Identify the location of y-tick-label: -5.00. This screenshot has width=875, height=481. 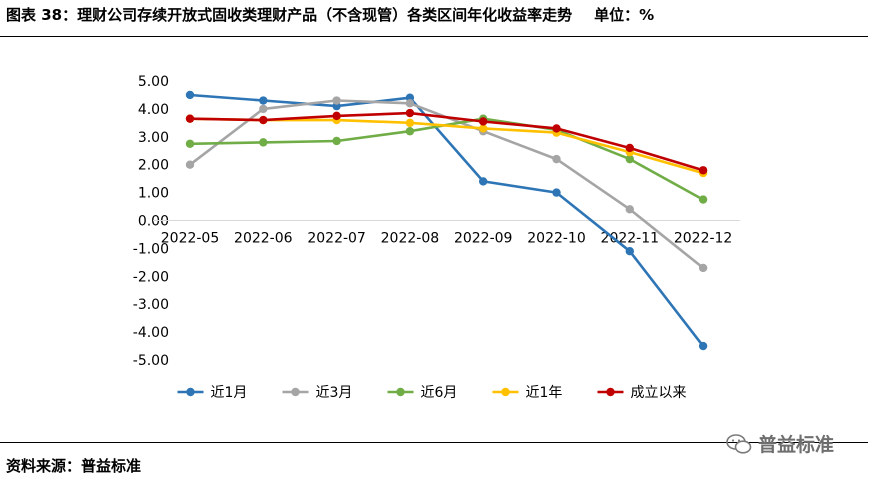
(151, 361).